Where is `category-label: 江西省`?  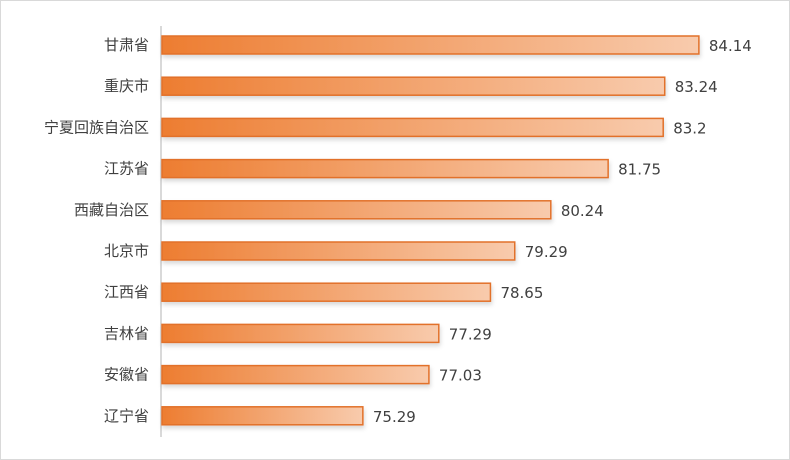
category-label: 江西省 is located at coordinates (126, 292).